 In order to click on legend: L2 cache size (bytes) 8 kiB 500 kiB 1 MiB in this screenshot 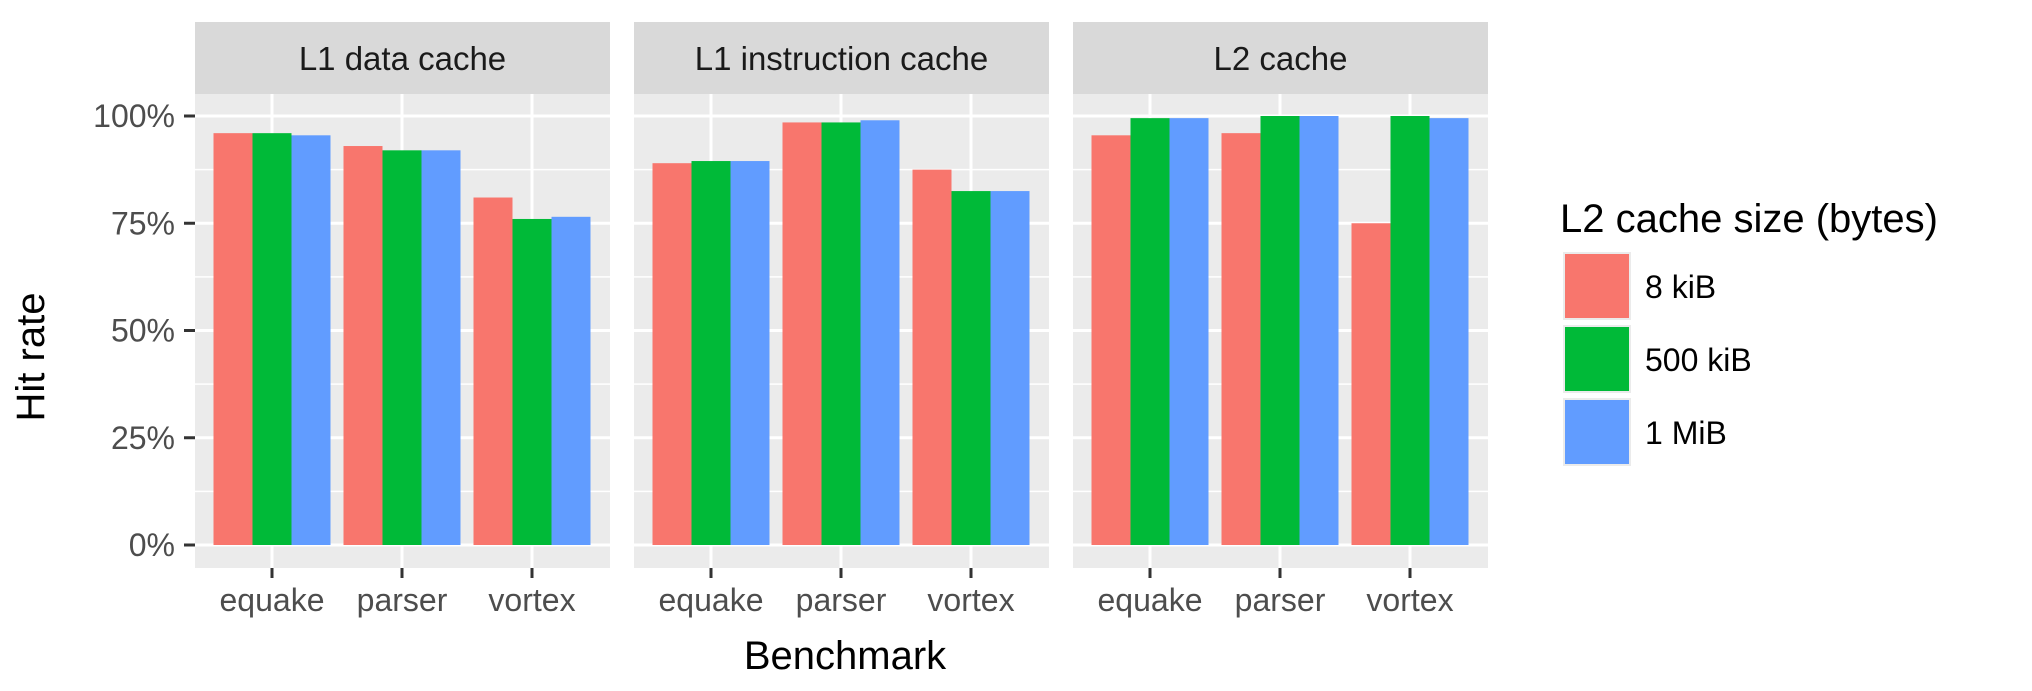, I will do `click(1749, 331)`.